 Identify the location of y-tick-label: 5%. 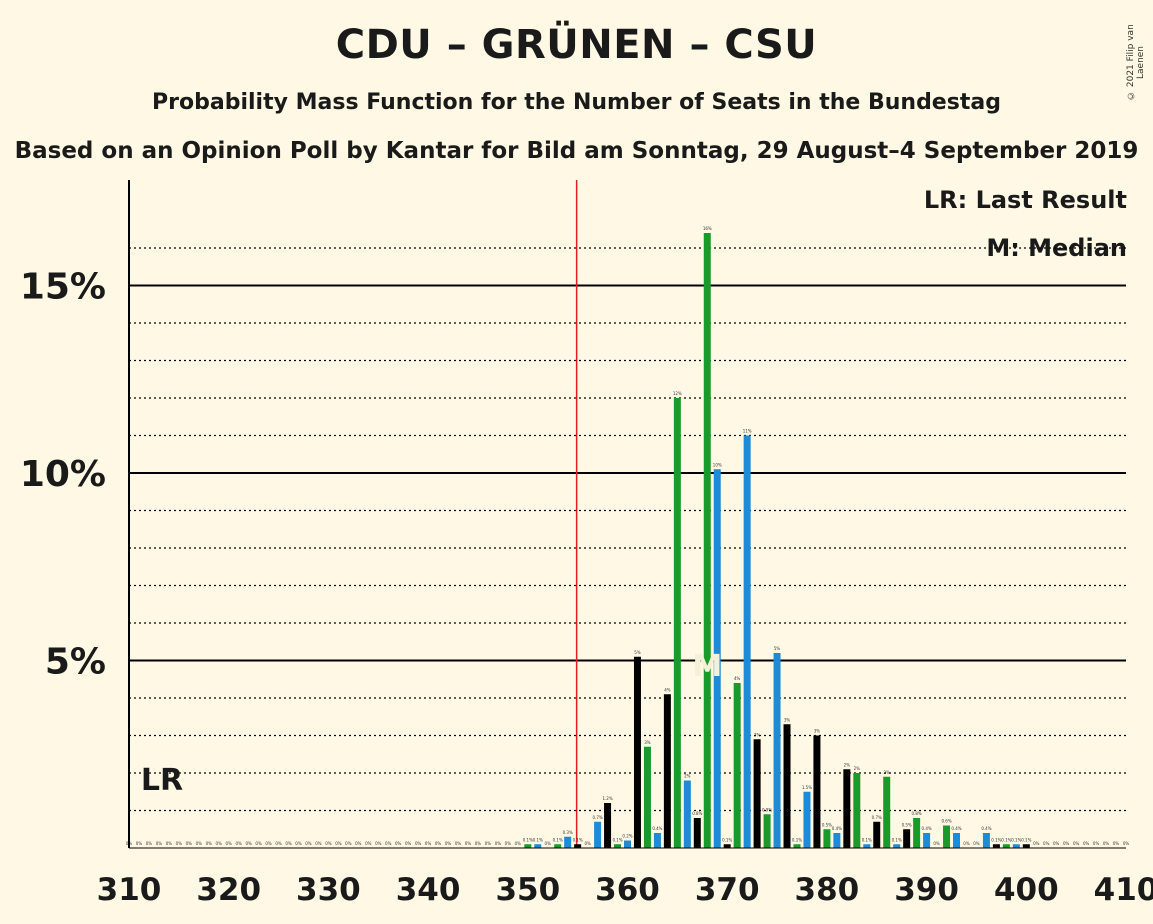
(75, 662).